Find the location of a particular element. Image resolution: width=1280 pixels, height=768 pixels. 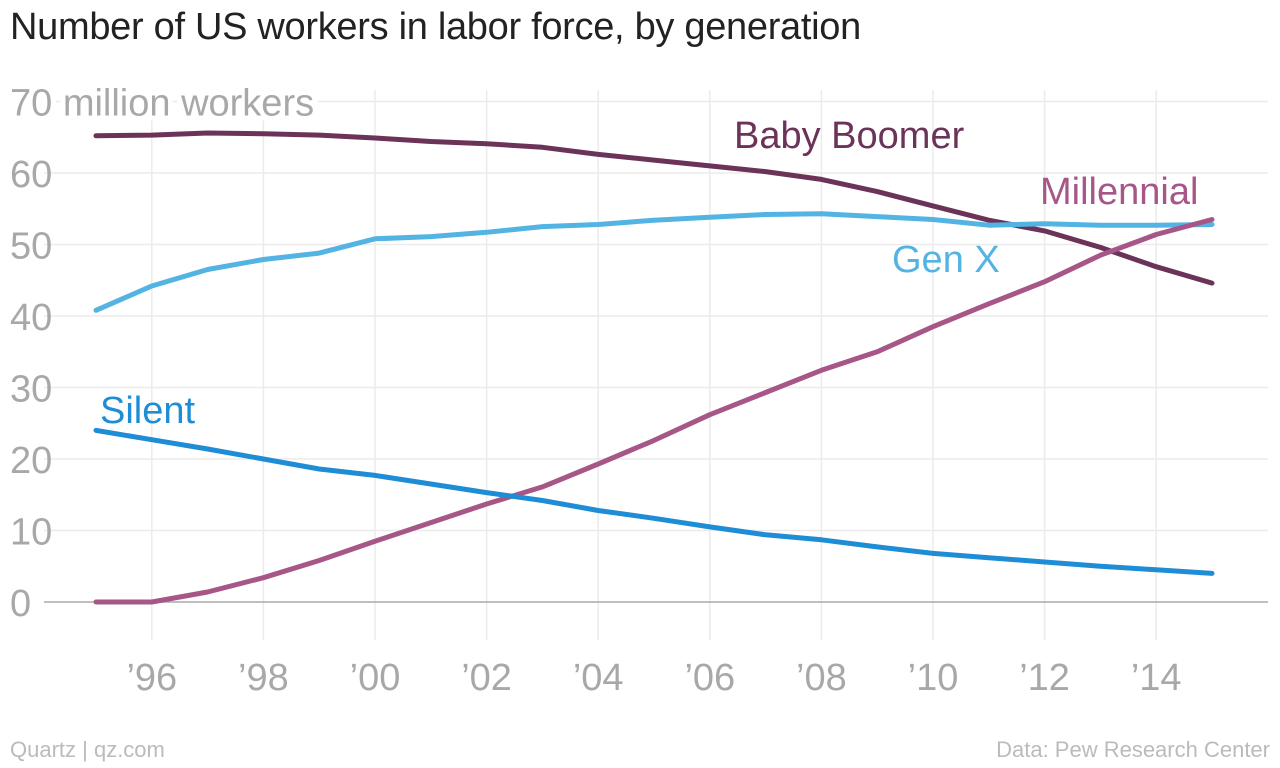

footer-source-right: Data: Pew Research Center is located at coordinates (1133, 749).